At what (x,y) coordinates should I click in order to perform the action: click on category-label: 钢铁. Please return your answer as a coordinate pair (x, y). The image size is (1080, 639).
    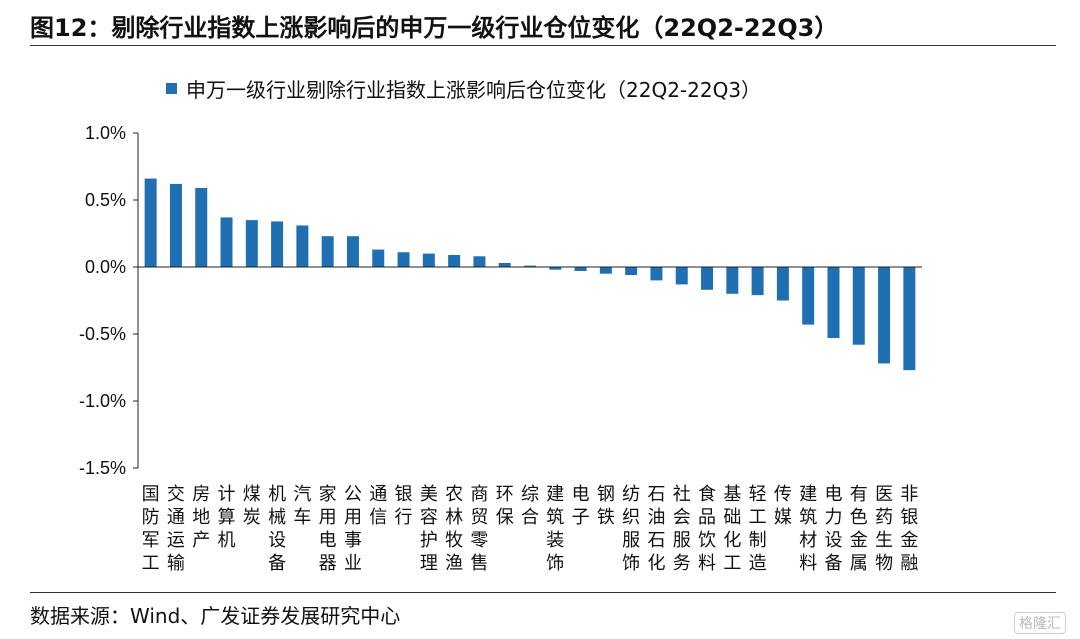
    Looking at the image, I should click on (606, 506).